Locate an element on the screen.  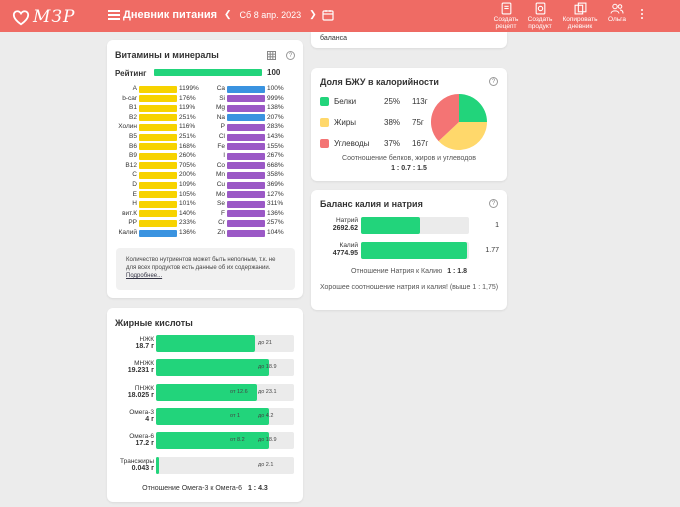
omega-ratio: Отношение Омега-3 к Омега-6 1 : 4.3 is located at coordinates (205, 488).